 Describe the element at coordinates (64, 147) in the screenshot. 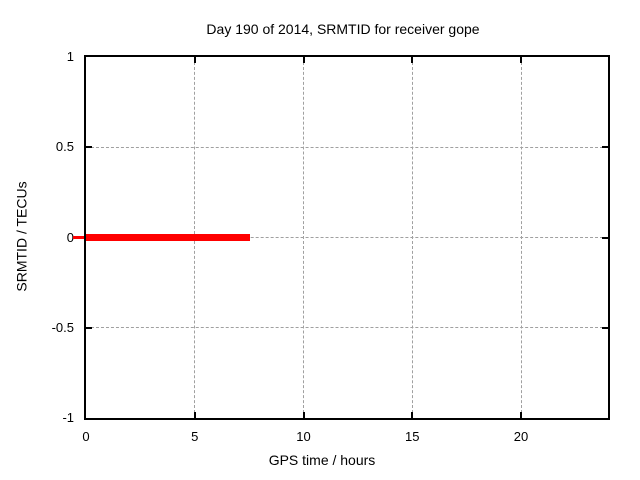

I see `y-tick-label: 0.5` at that location.